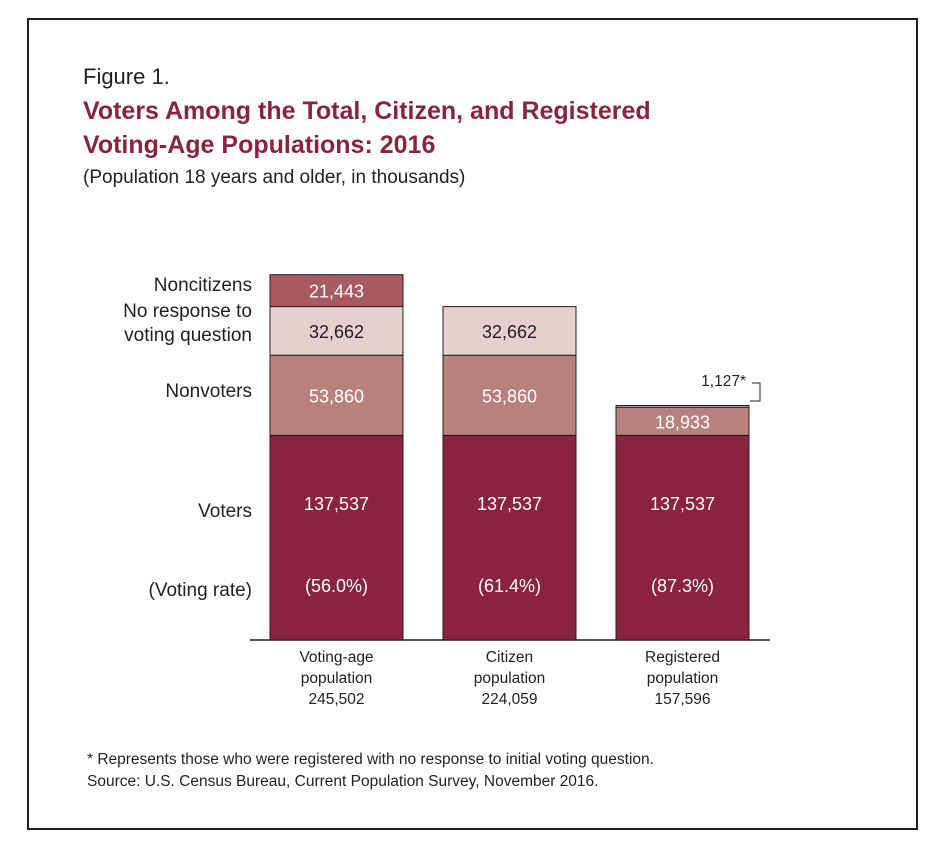 The height and width of the screenshot is (856, 946). What do you see at coordinates (208, 391) in the screenshot?
I see `row-label-nonvoters: Nonvoters` at bounding box center [208, 391].